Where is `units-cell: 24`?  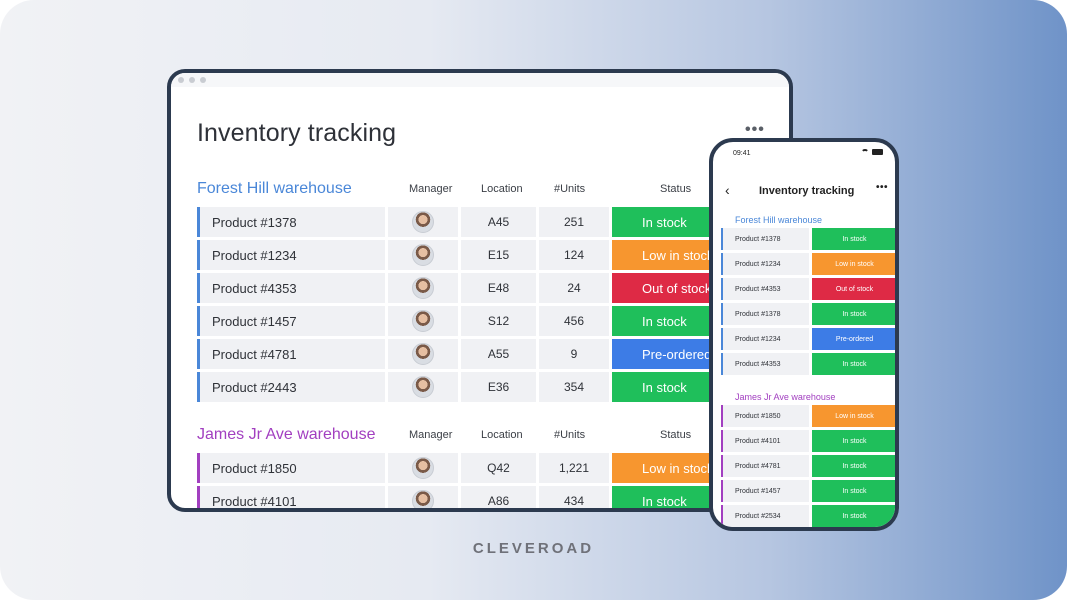 units-cell: 24 is located at coordinates (574, 288).